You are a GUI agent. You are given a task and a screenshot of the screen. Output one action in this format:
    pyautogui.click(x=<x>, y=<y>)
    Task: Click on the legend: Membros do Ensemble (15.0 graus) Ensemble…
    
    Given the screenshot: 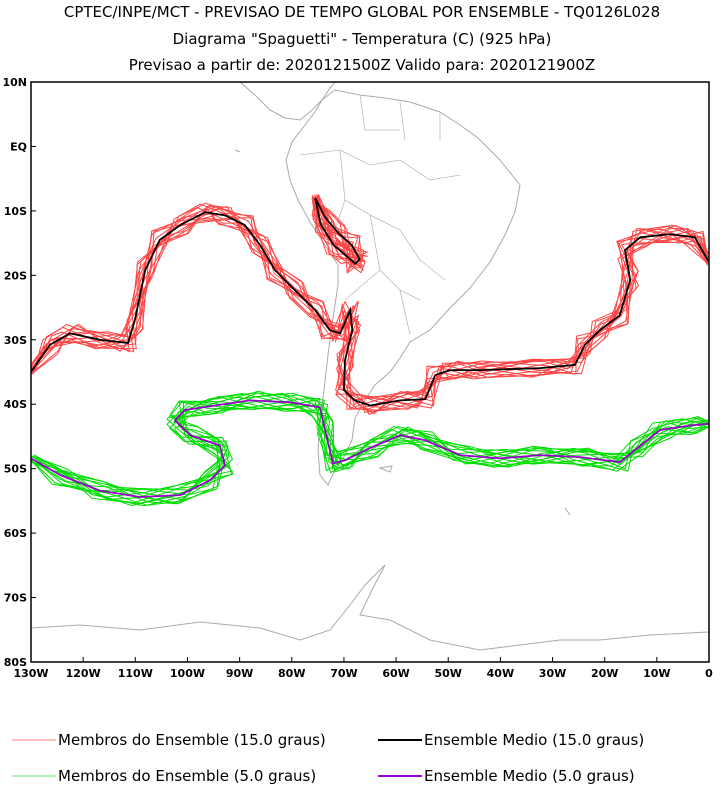 What is the action you would take?
    pyautogui.click(x=328, y=758)
    